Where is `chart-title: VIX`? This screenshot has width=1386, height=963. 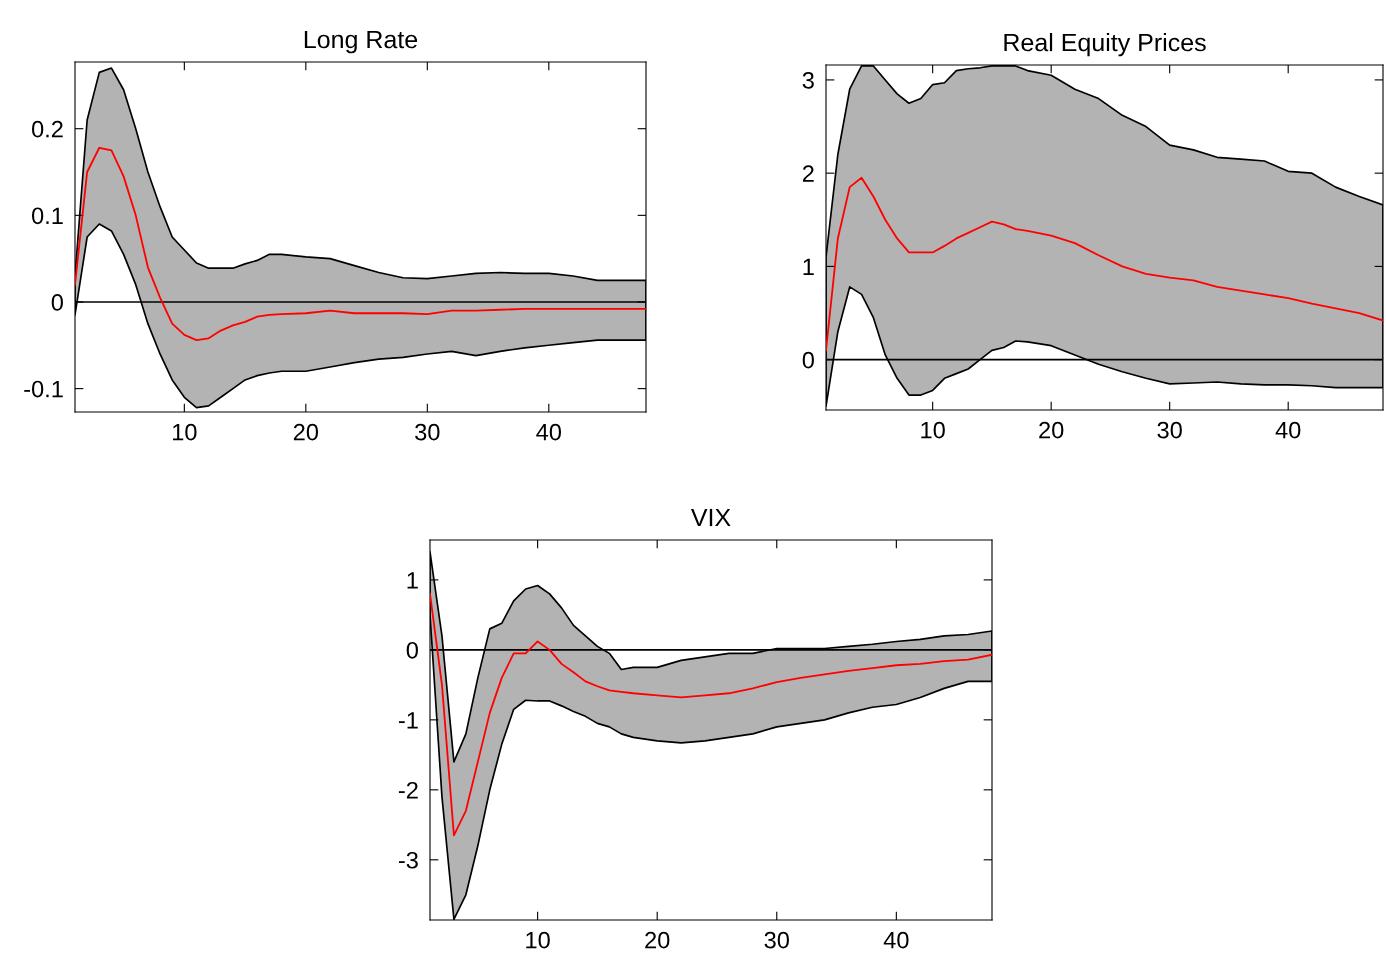
chart-title: VIX is located at coordinates (710, 517).